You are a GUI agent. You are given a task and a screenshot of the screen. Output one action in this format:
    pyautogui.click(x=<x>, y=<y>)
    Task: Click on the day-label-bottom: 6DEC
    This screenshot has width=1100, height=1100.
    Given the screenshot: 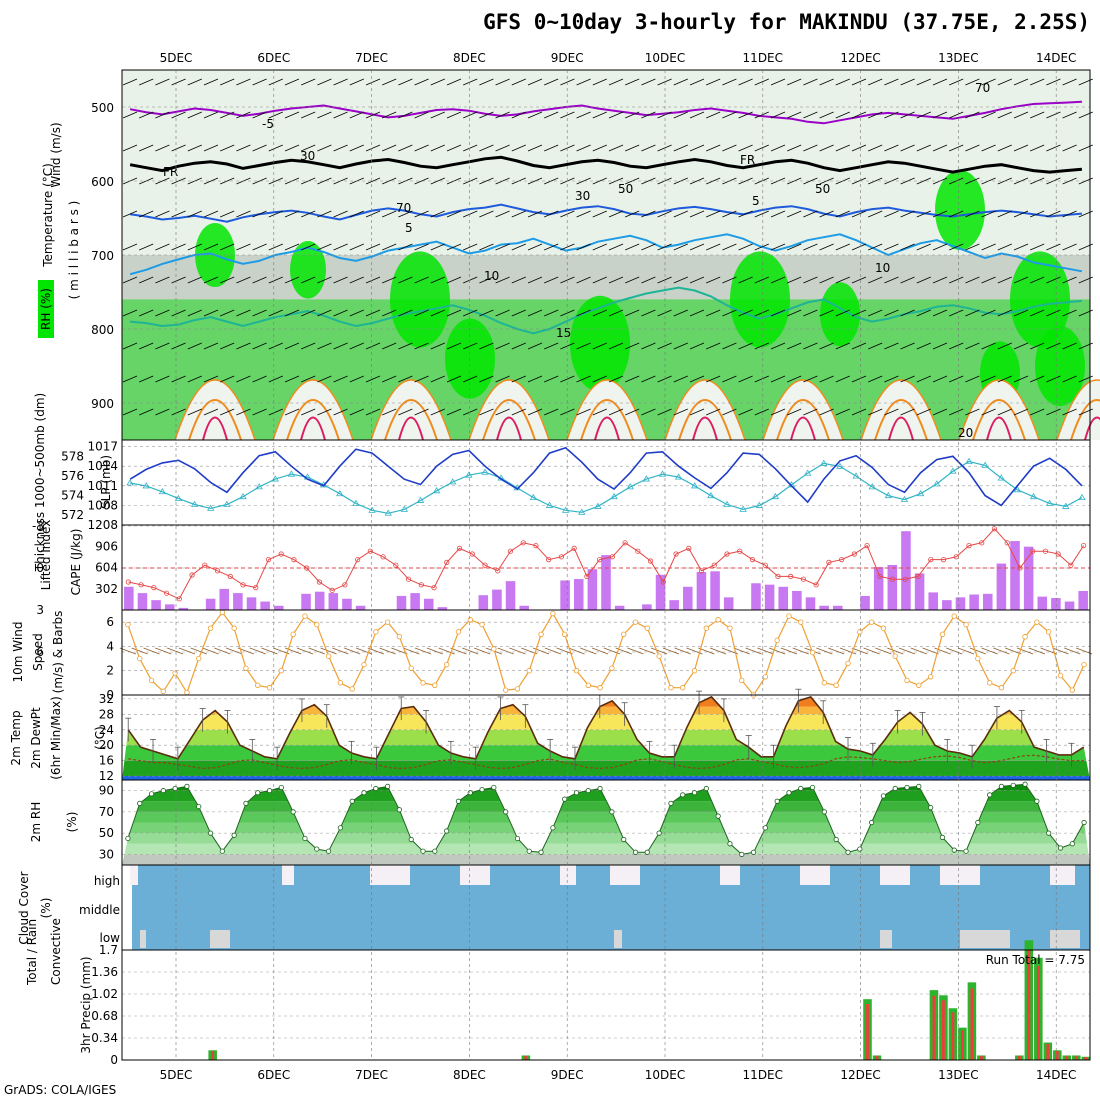 What is the action you would take?
    pyautogui.click(x=273, y=1075)
    